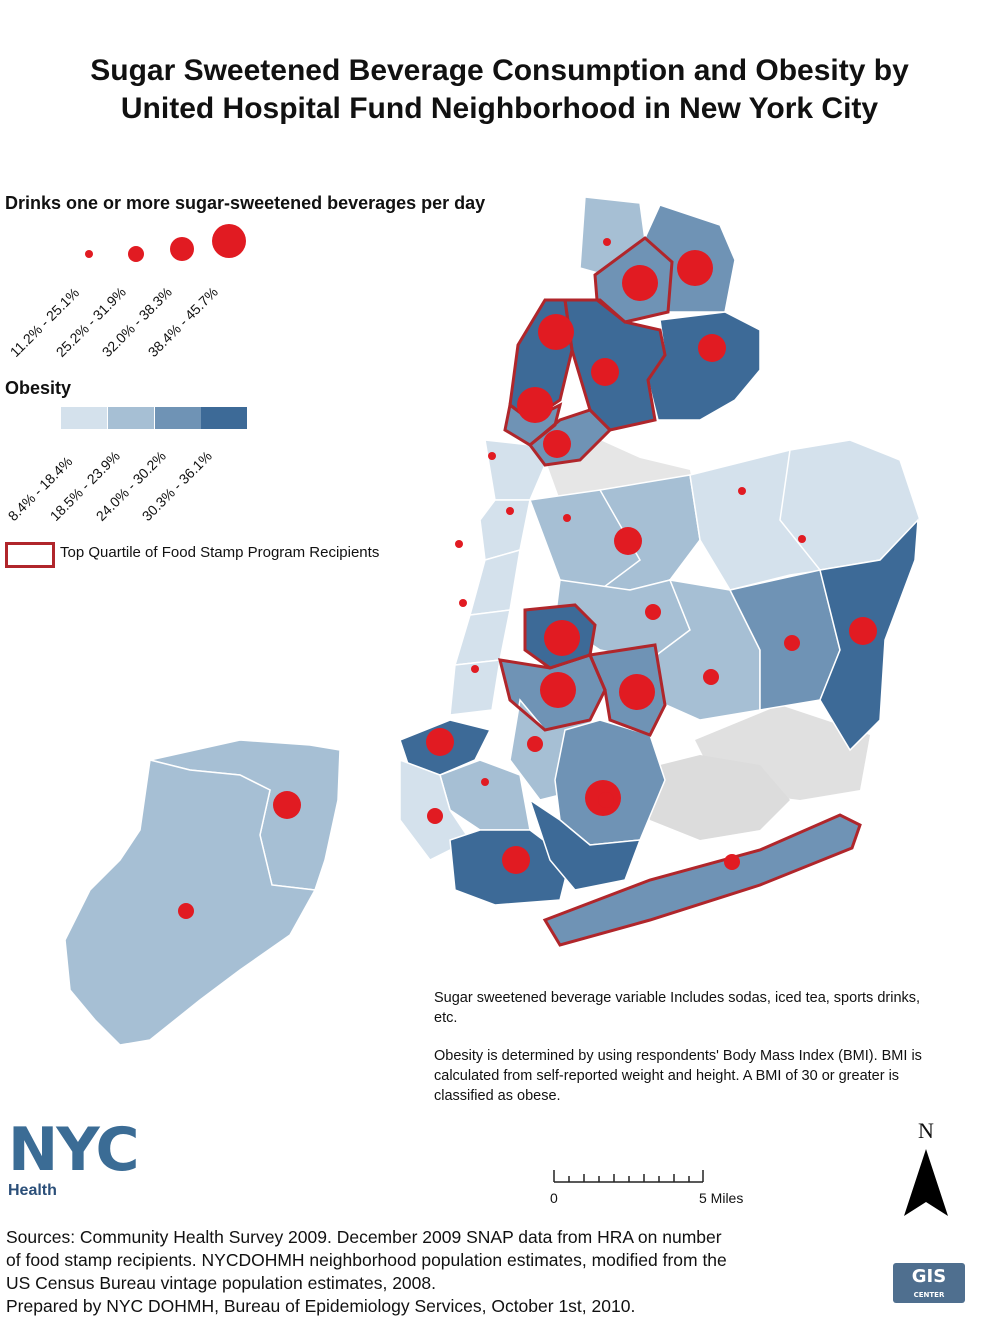 This screenshot has width=999, height=1326. Describe the element at coordinates (929, 1276) in the screenshot. I see `gis-logo-text: GIS` at that location.